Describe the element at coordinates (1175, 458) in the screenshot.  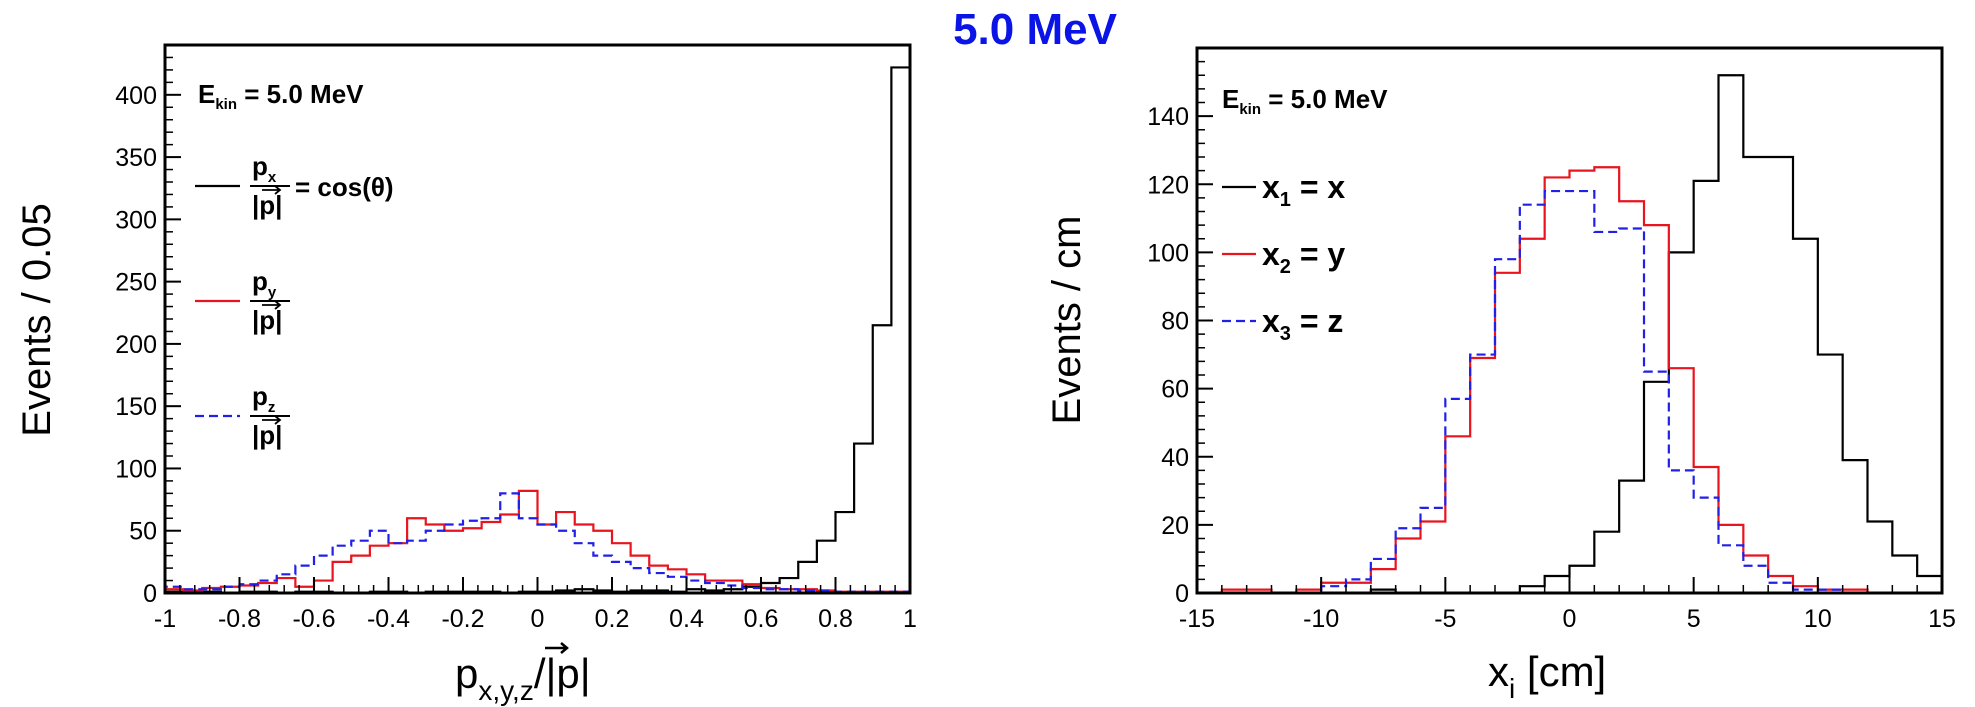
I see `y-tick-label: 40` at that location.